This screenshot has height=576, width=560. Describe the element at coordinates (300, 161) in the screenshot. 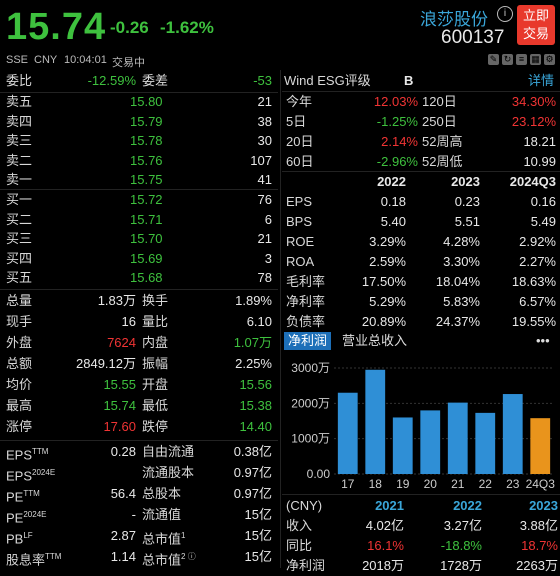

I see `perf-label: 60日` at that location.